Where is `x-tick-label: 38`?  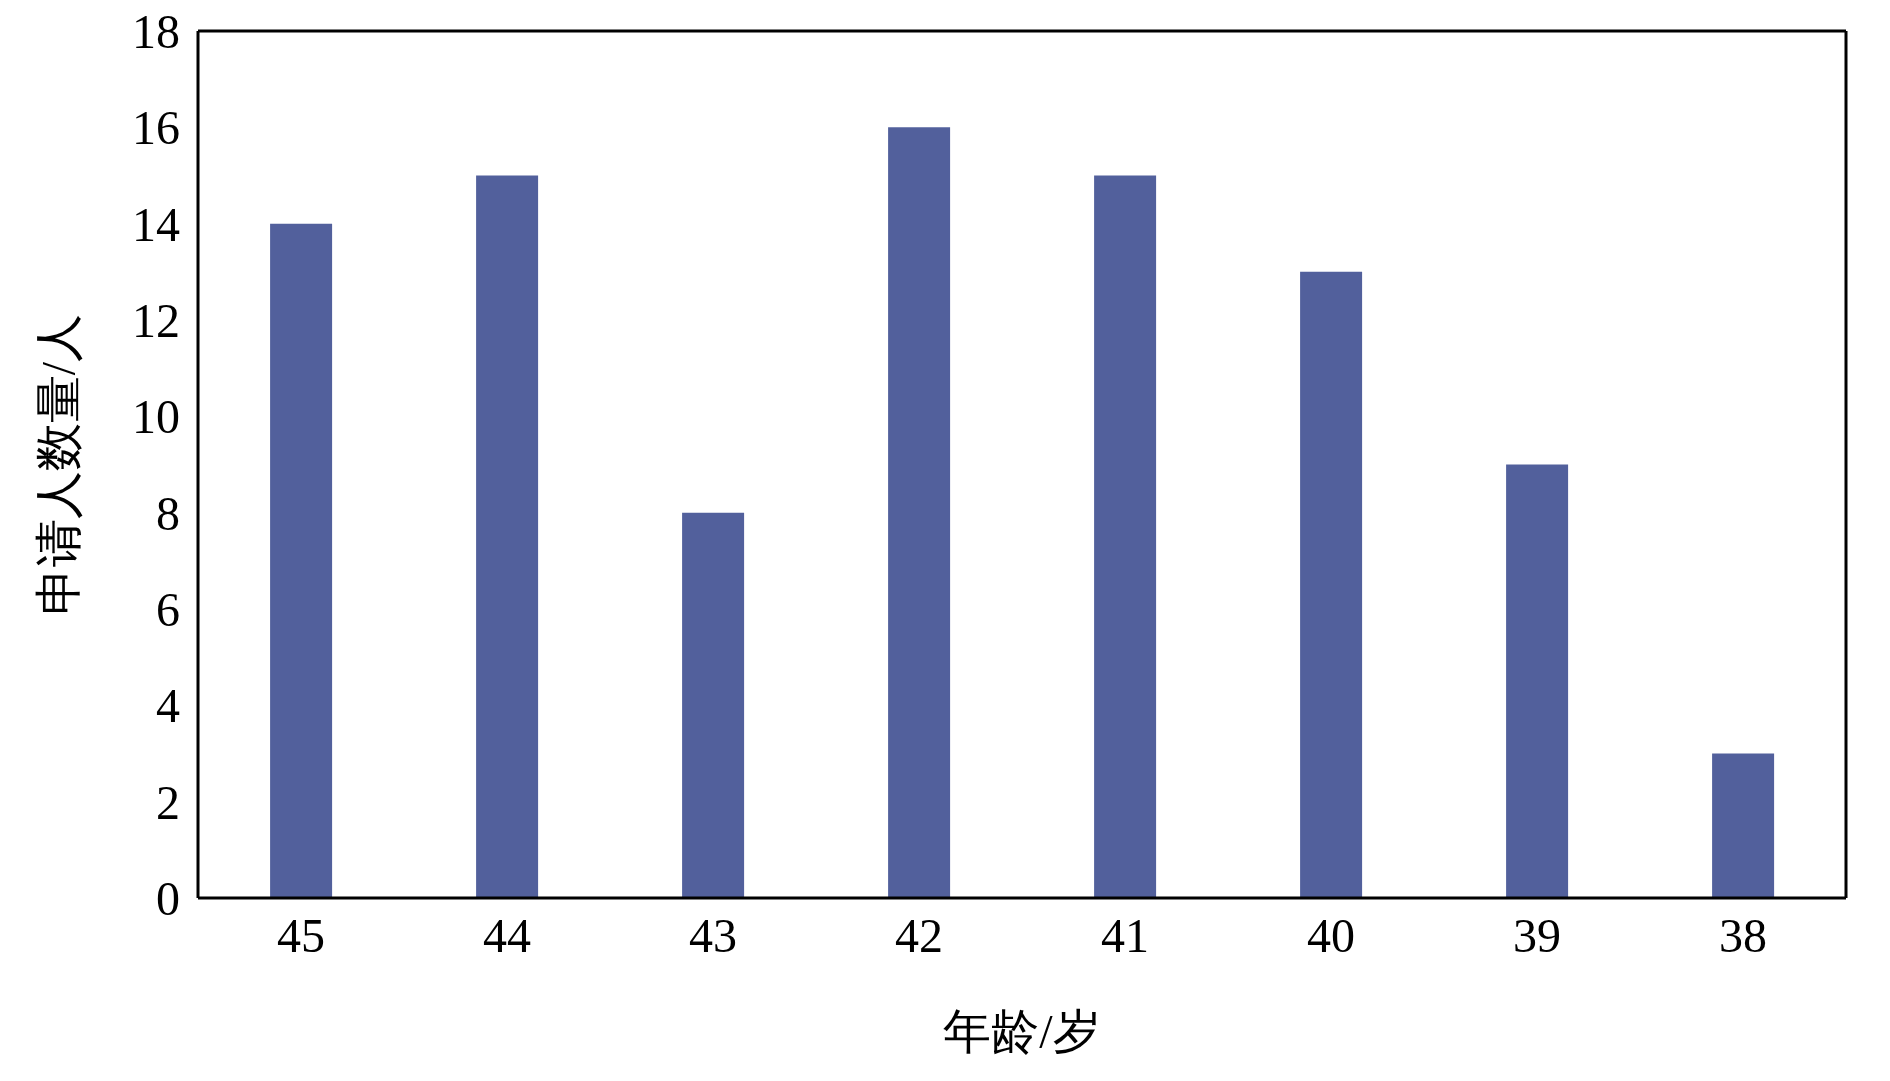
x-tick-label: 38 is located at coordinates (1743, 936).